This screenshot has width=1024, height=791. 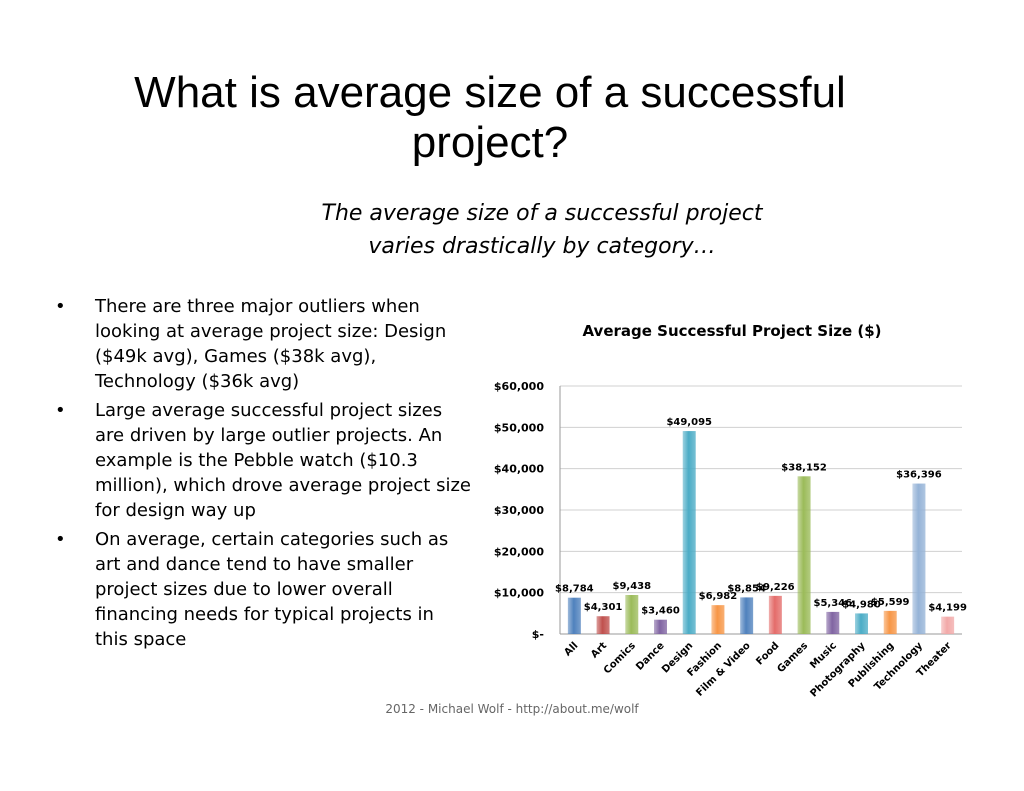 What do you see at coordinates (718, 596) in the screenshot?
I see `data-label: $6,982` at bounding box center [718, 596].